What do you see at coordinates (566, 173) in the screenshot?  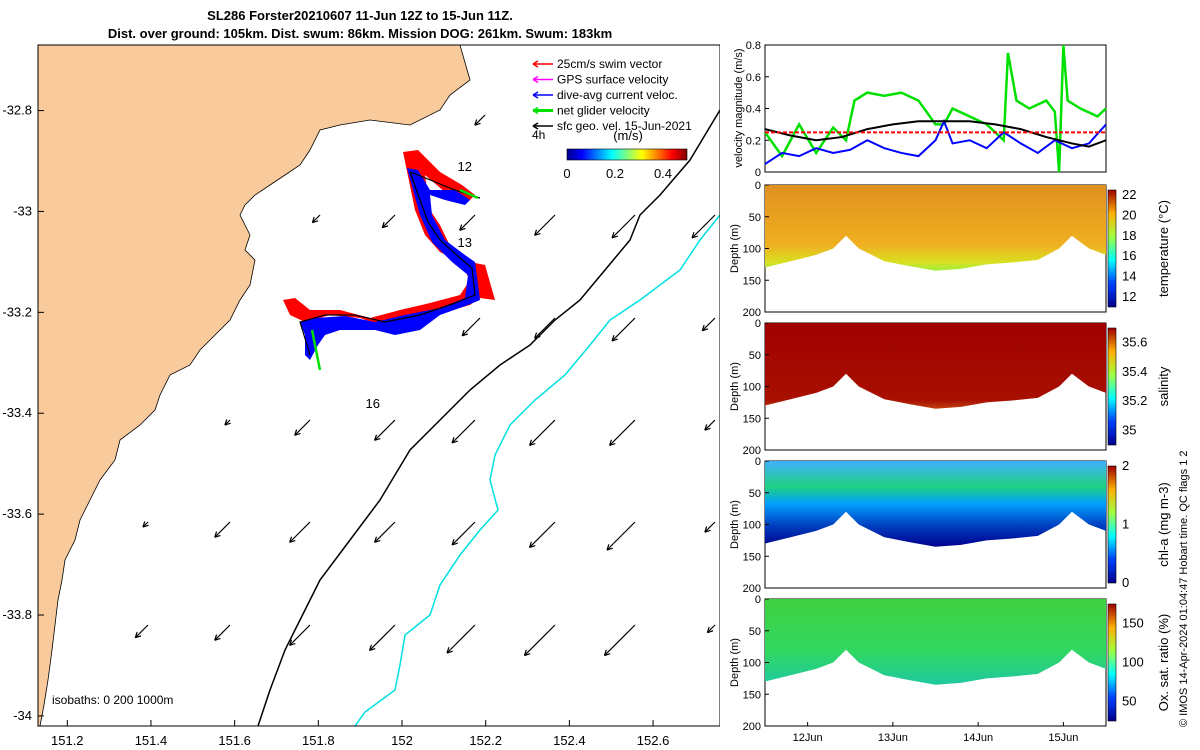 I see `colorbar-tick-label: 0` at bounding box center [566, 173].